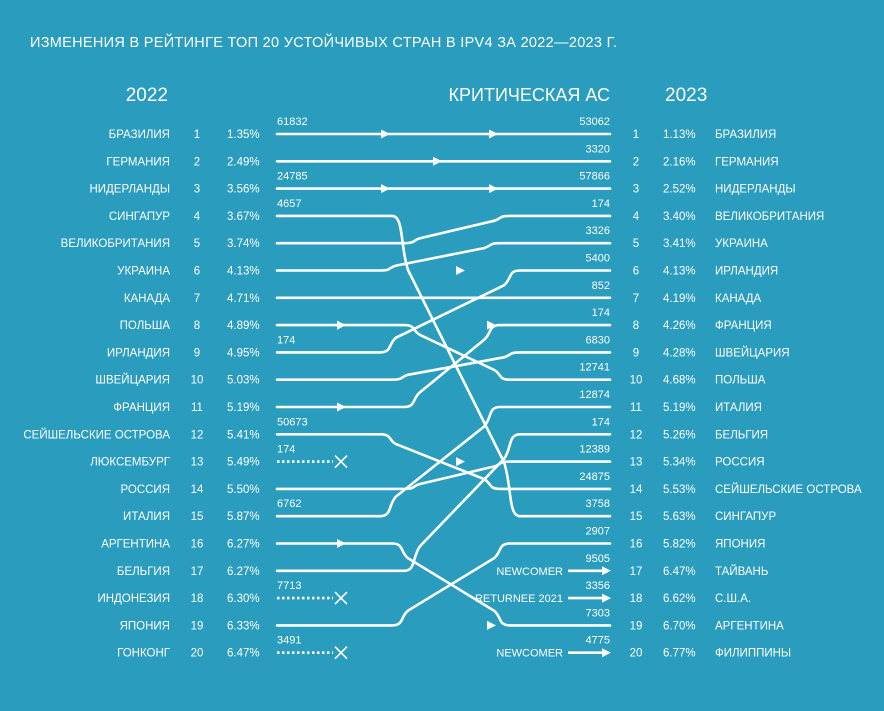  Describe the element at coordinates (197, 599) in the screenshot. I see `left-rank-label: 18` at that location.